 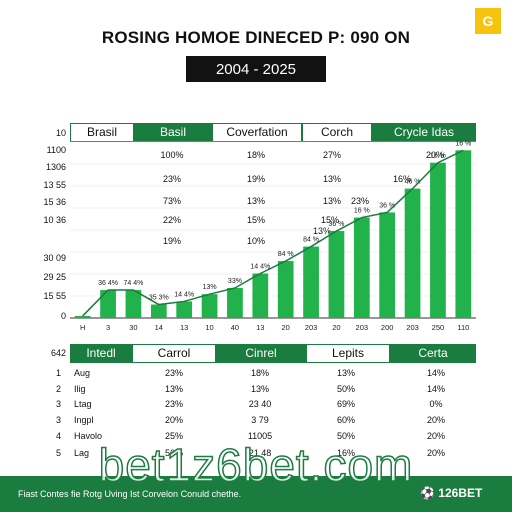 I want to click on top-cell: 20%, so click(x=434, y=155).